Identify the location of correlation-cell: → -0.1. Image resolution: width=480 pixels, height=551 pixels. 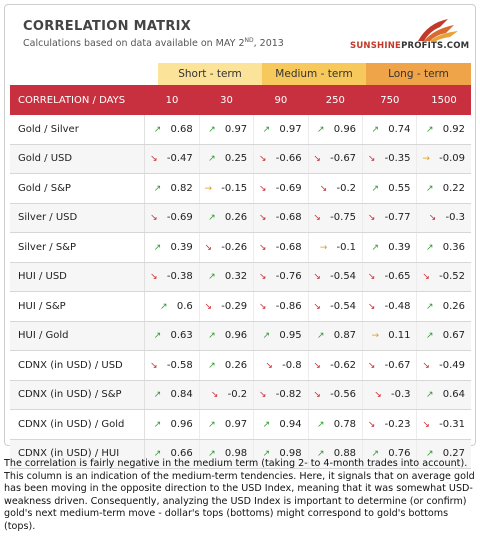
(335, 247).